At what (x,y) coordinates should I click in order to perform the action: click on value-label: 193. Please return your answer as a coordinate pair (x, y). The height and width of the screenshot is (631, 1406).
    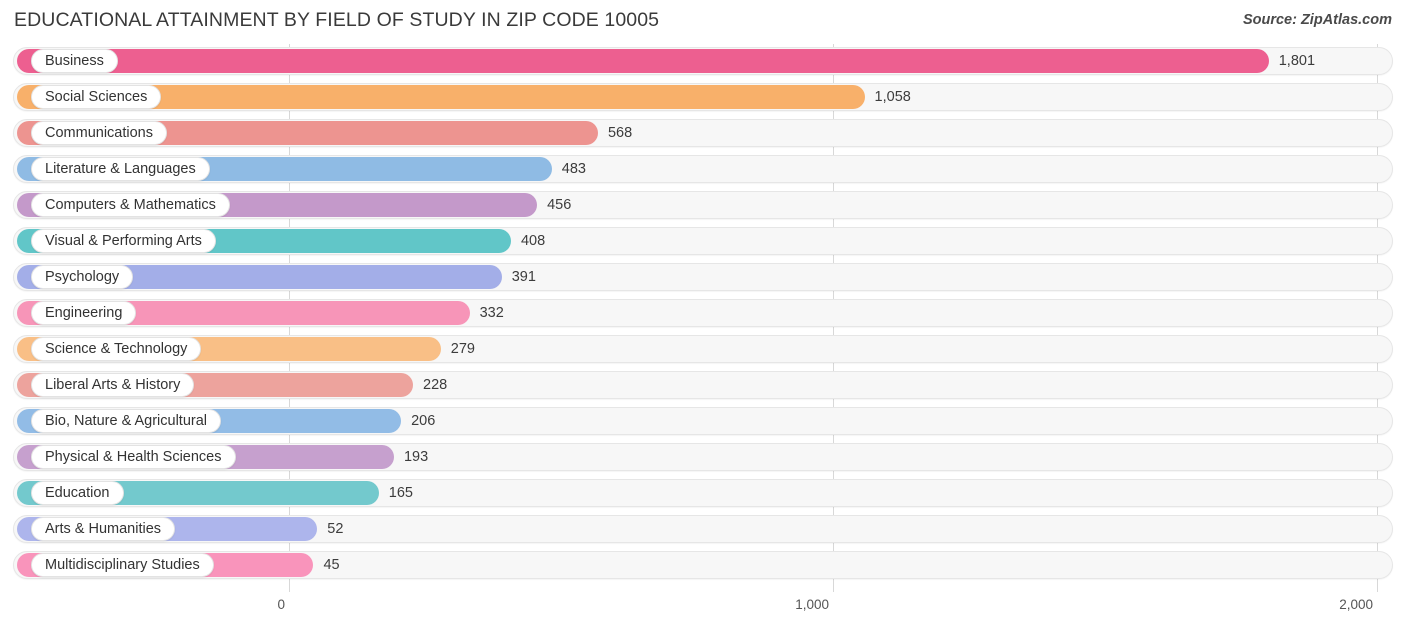
    Looking at the image, I should click on (416, 457).